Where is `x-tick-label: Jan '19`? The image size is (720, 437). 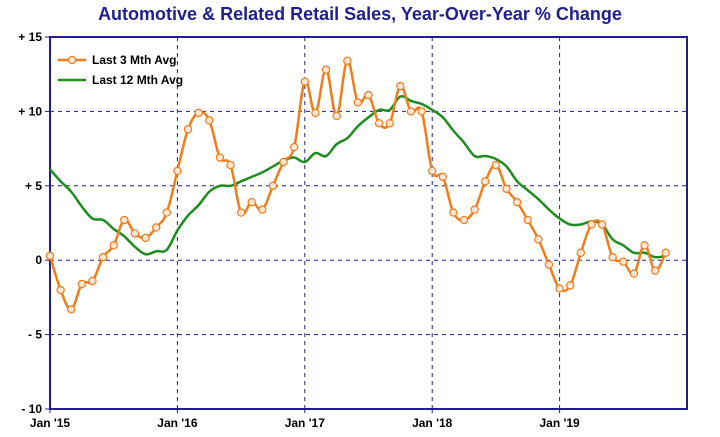
x-tick-label: Jan '19 is located at coordinates (559, 423).